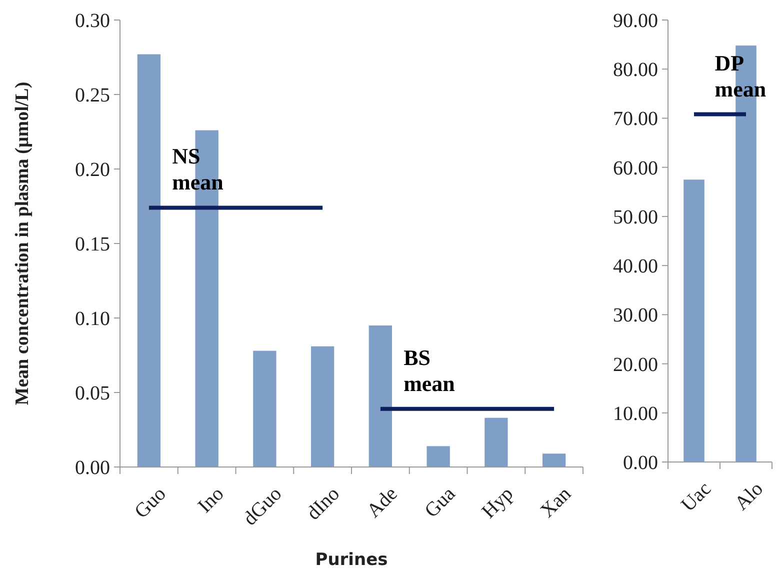 The width and height of the screenshot is (780, 576). What do you see at coordinates (211, 500) in the screenshot?
I see `x-tick-label: Ino` at bounding box center [211, 500].